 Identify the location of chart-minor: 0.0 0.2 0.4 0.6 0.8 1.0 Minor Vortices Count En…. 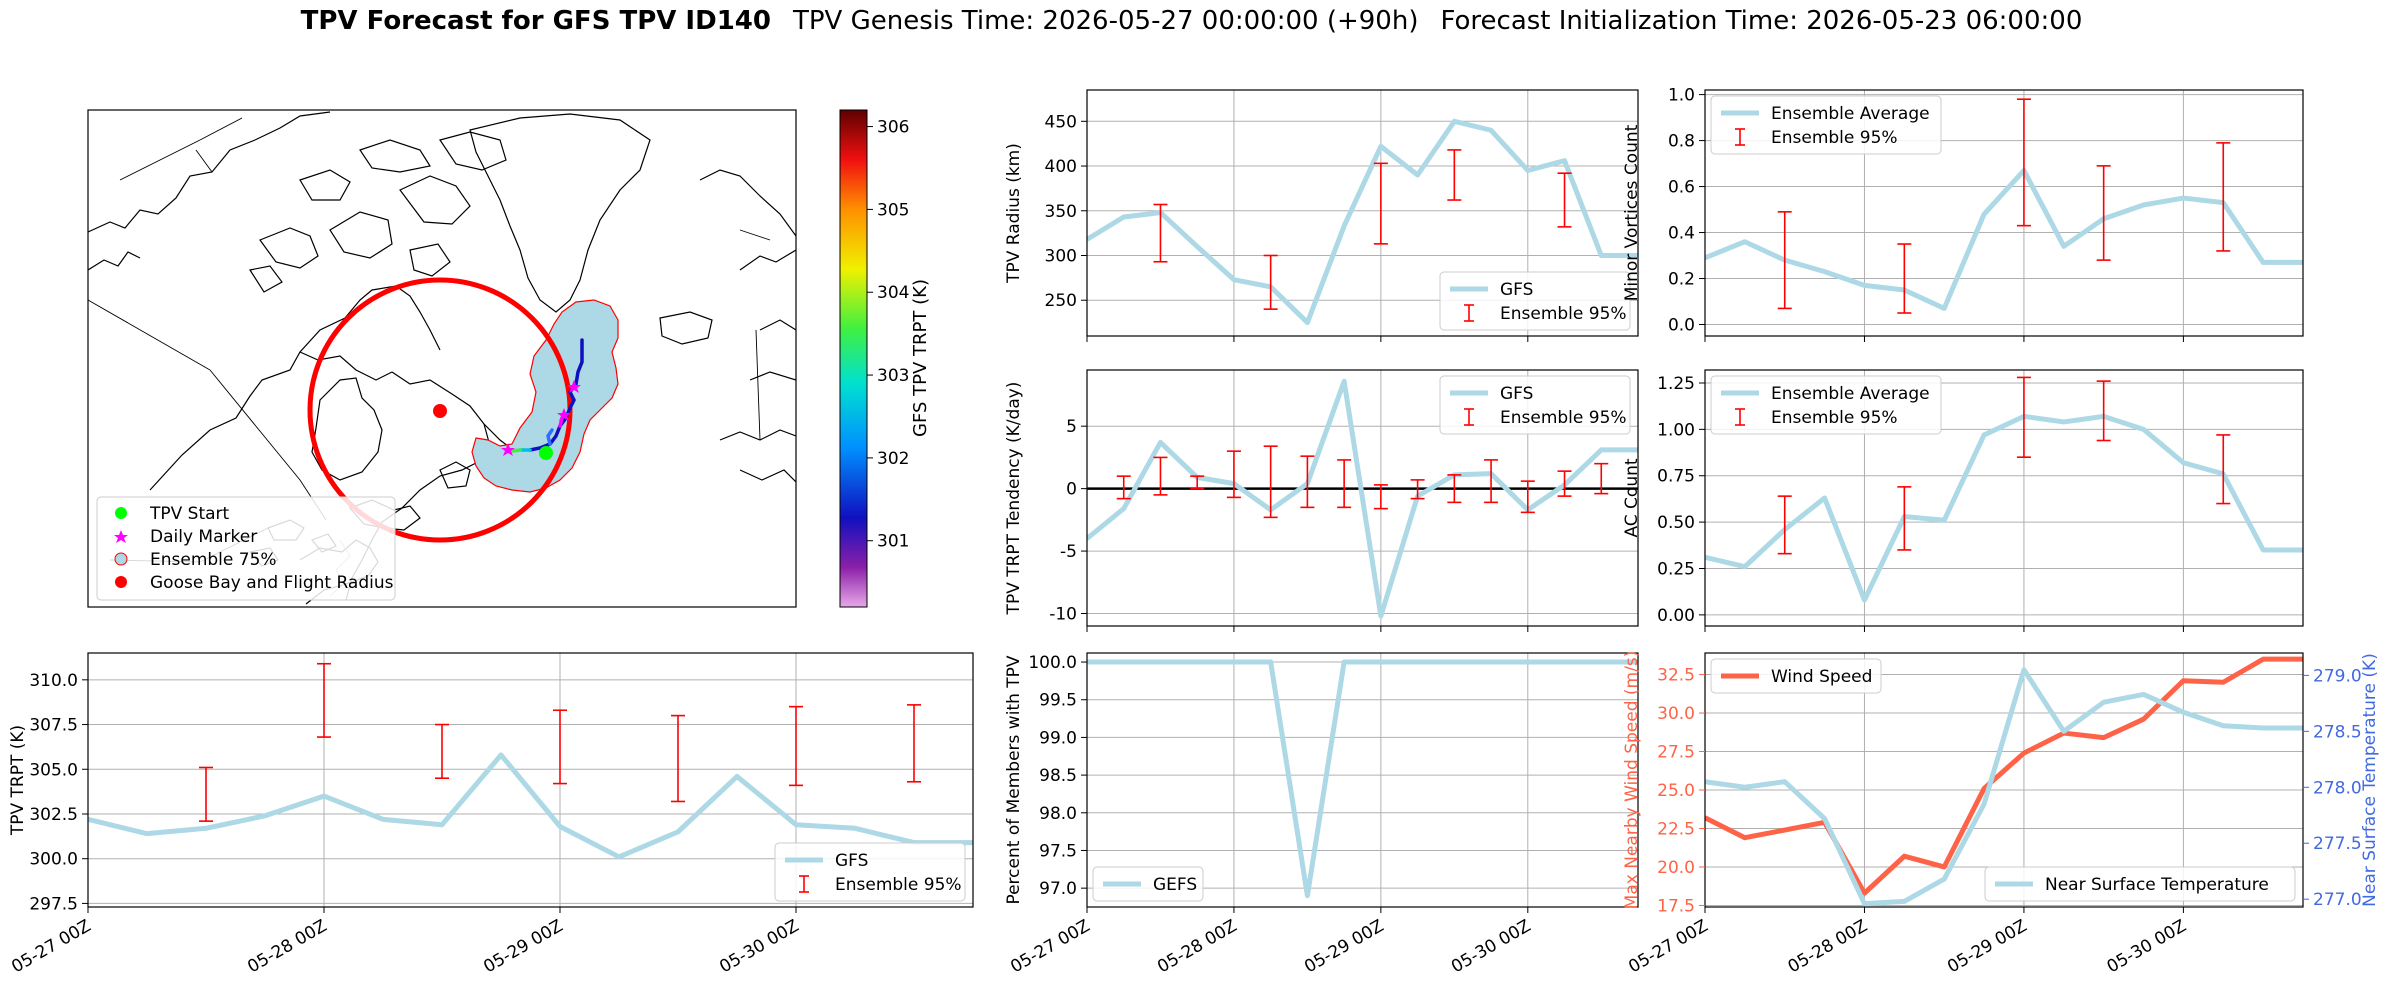
(1963, 214).